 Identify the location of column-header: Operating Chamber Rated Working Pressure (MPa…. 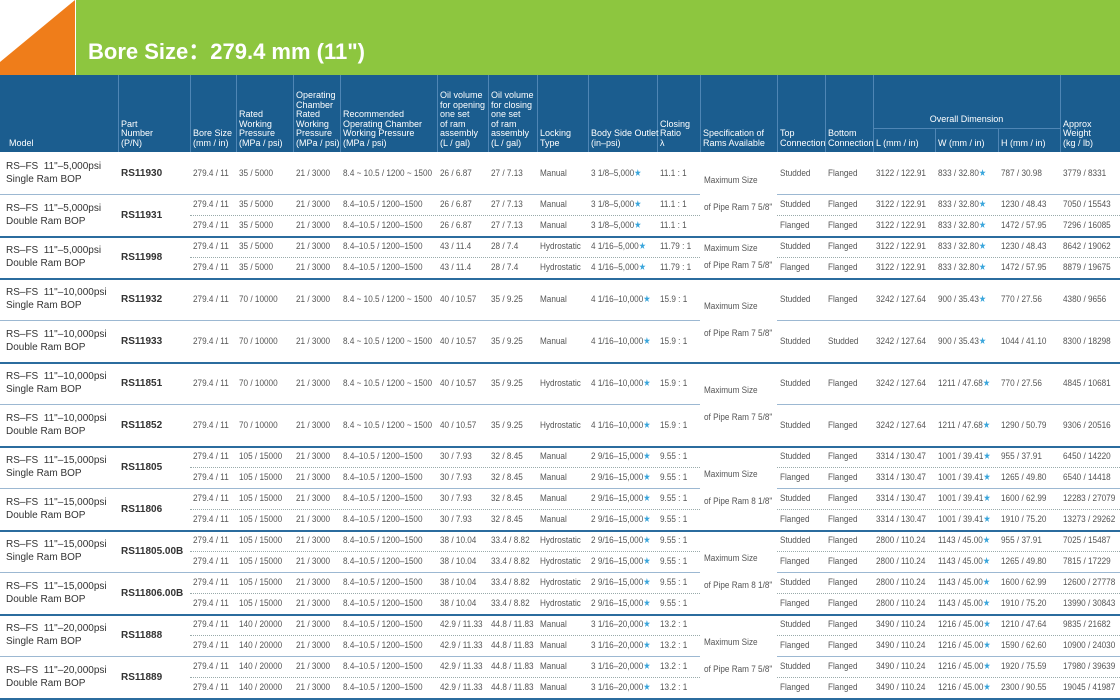
(316, 113).